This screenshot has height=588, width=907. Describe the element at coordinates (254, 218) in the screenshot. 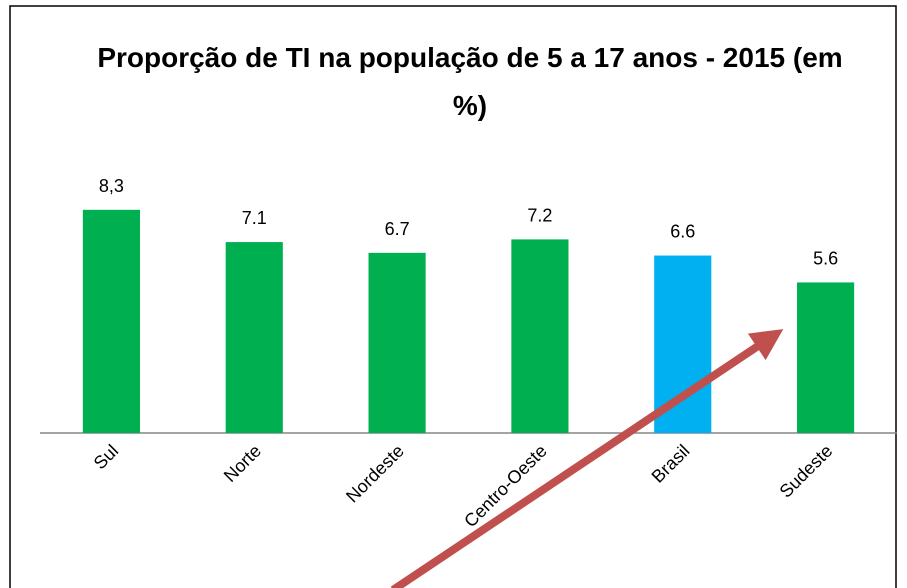

I see `data-label: 7.1` at that location.